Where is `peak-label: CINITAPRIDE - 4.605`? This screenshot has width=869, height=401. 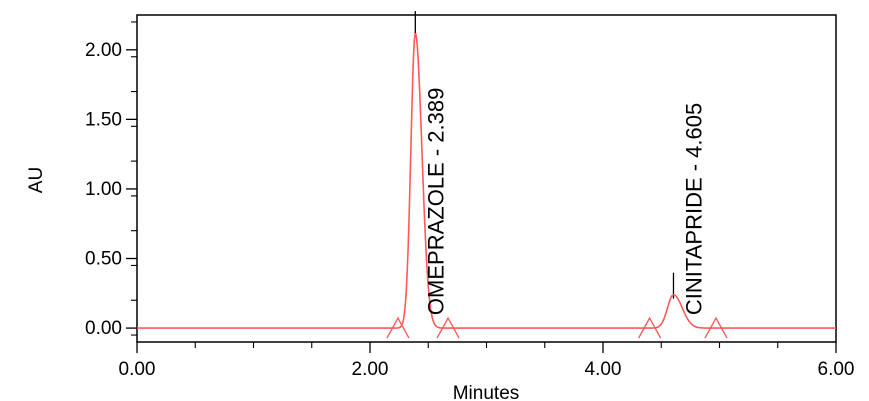 peak-label: CINITAPRIDE - 4.605 is located at coordinates (693, 209).